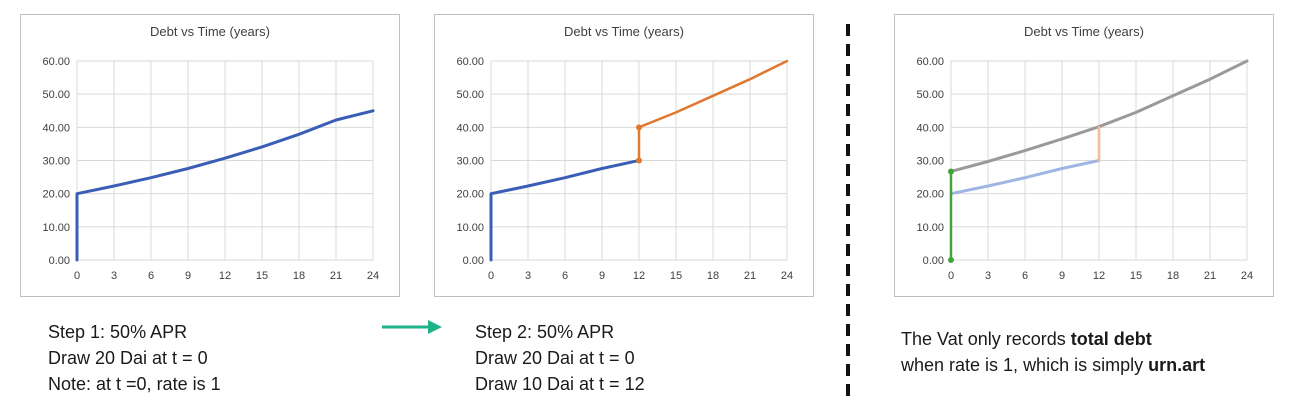 This screenshot has height=420, width=1303. I want to click on arrow-right-icon, so click(412, 327).